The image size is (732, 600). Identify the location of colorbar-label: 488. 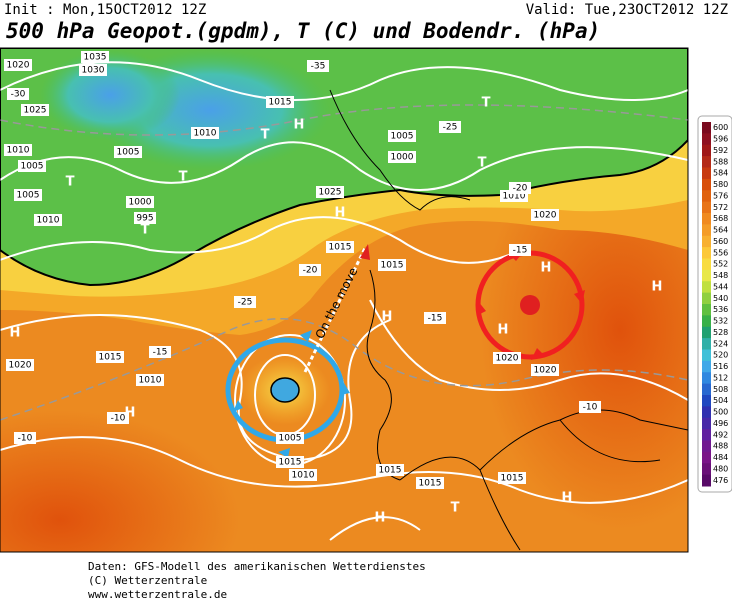
(720, 446).